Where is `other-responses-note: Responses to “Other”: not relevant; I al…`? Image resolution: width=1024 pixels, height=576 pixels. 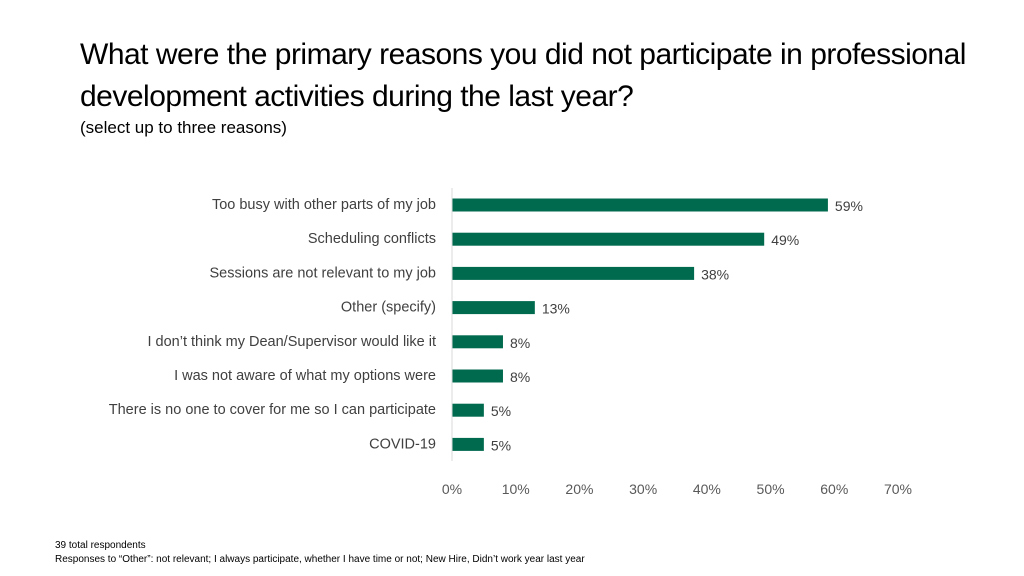
other-responses-note: Responses to “Other”: not relevant; I al… is located at coordinates (320, 559).